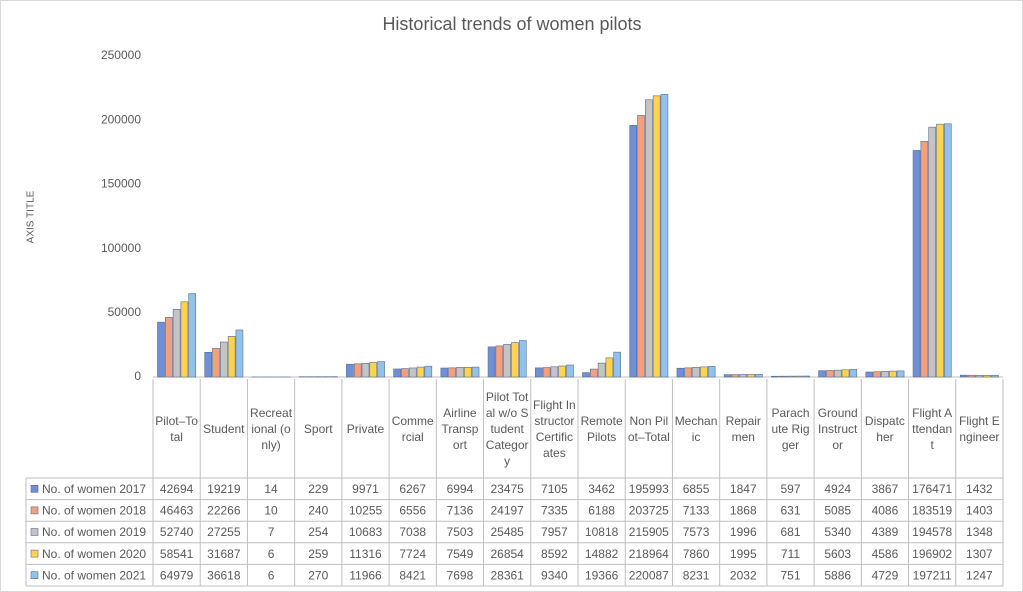 This screenshot has width=1023, height=592. Describe the element at coordinates (932, 511) in the screenshot. I see `table-value: 183519` at that location.